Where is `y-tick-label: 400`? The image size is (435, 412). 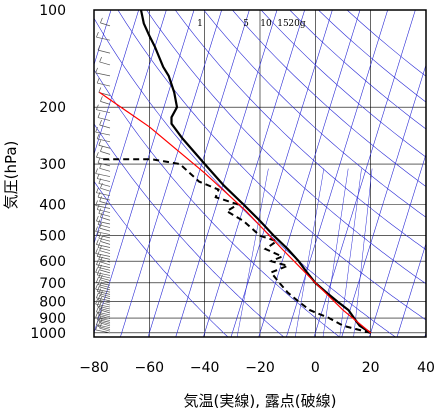 y-tick-label: 400 is located at coordinates (52, 205).